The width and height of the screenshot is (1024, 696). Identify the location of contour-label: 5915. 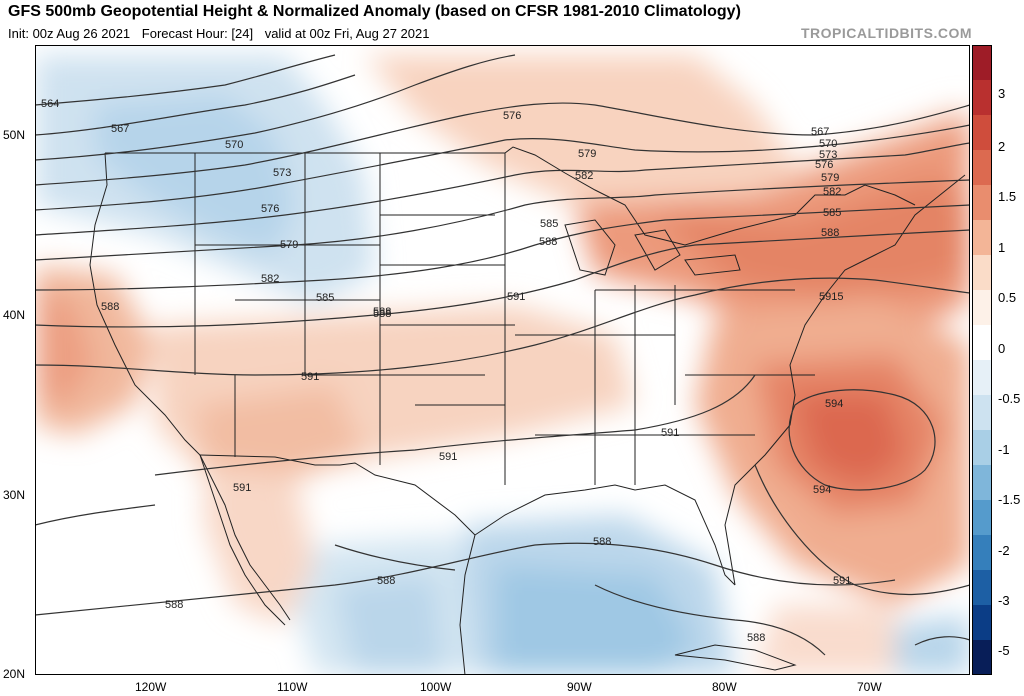
(831, 297).